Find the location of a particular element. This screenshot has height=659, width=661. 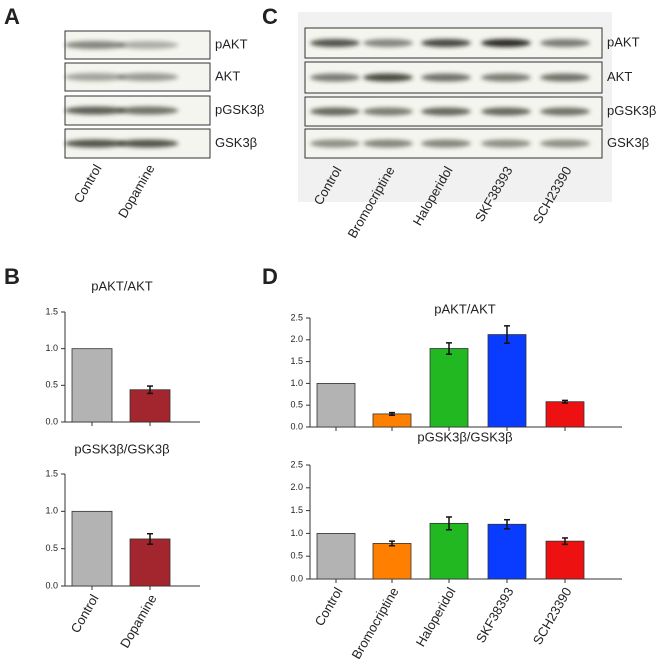

blot-lane-label: Control is located at coordinates (88, 184).